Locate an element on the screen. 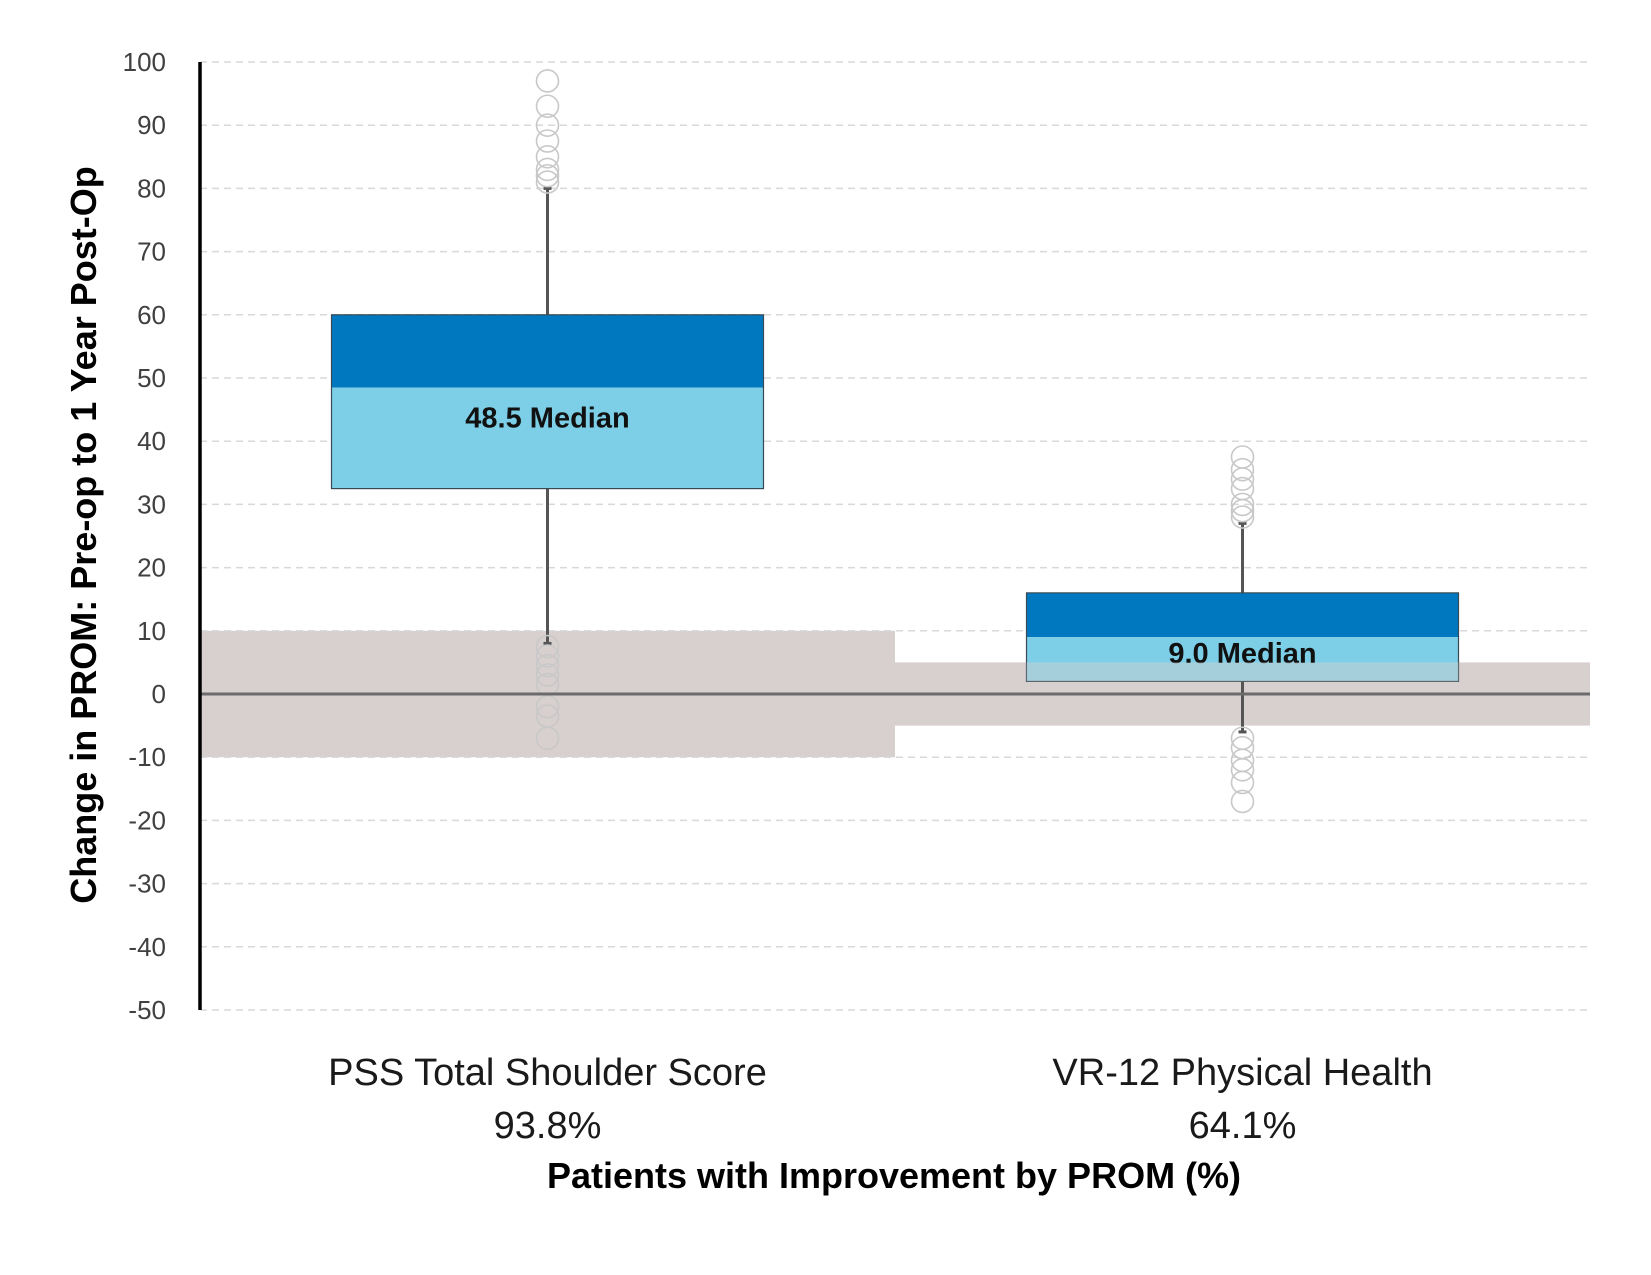 This screenshot has height=1275, width=1651. y-tick-label: -40 is located at coordinates (147, 947).